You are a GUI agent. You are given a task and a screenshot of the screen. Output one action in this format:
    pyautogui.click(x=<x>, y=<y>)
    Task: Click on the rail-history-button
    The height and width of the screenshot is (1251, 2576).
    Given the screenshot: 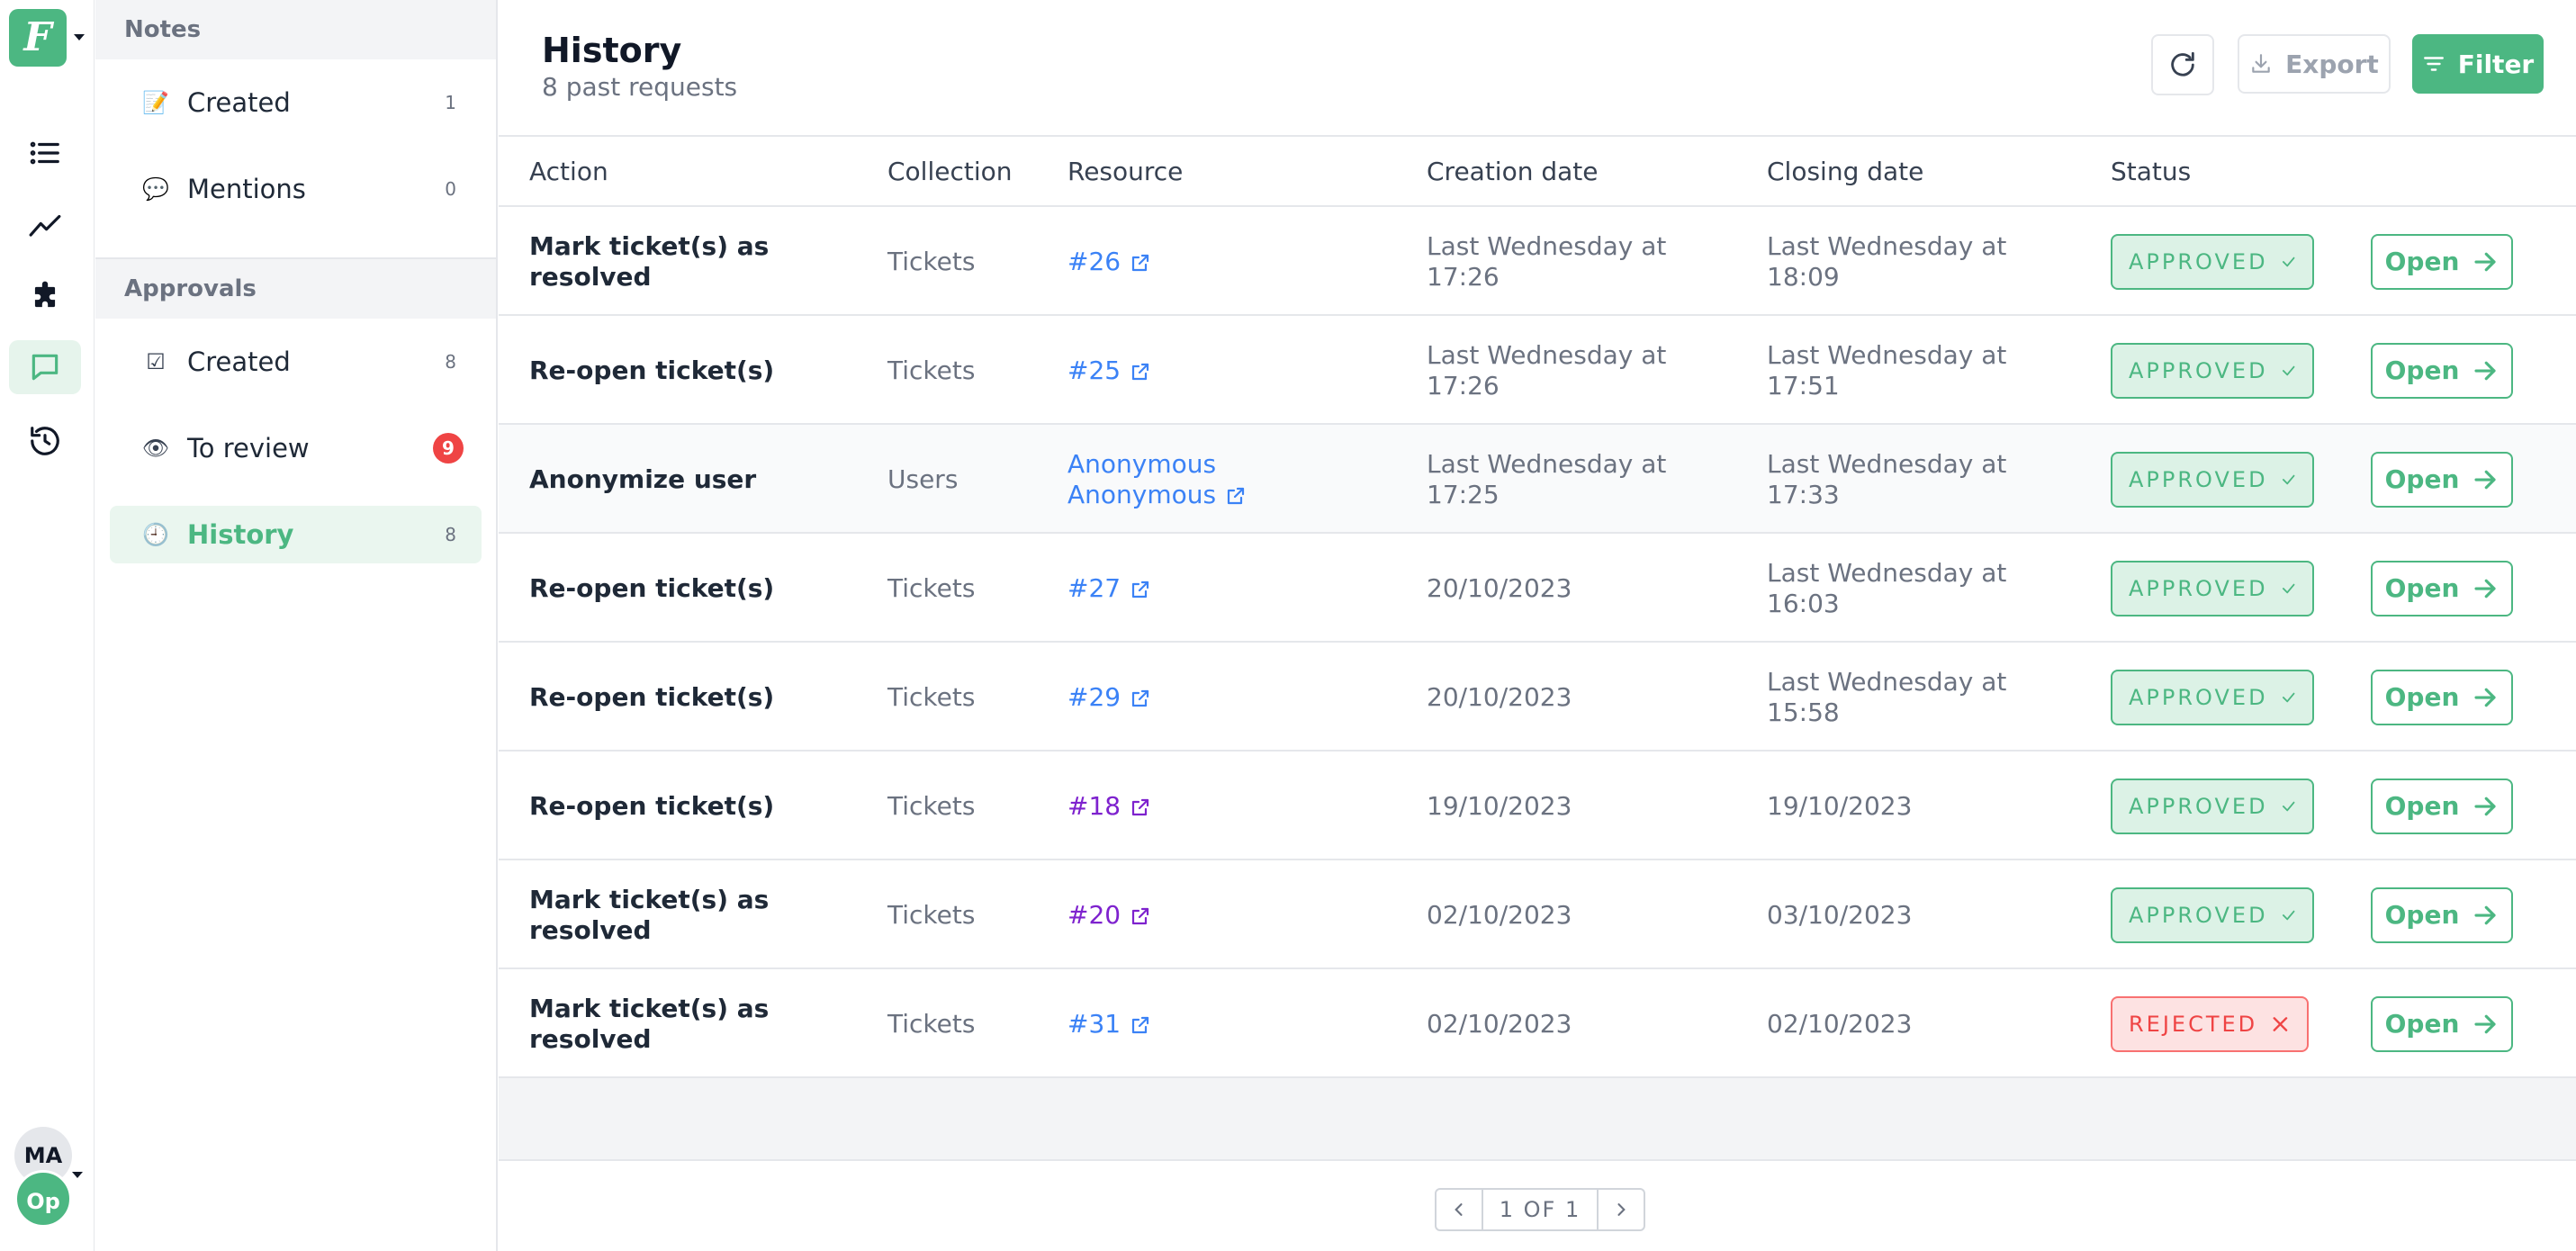 What is the action you would take?
    pyautogui.click(x=45, y=441)
    